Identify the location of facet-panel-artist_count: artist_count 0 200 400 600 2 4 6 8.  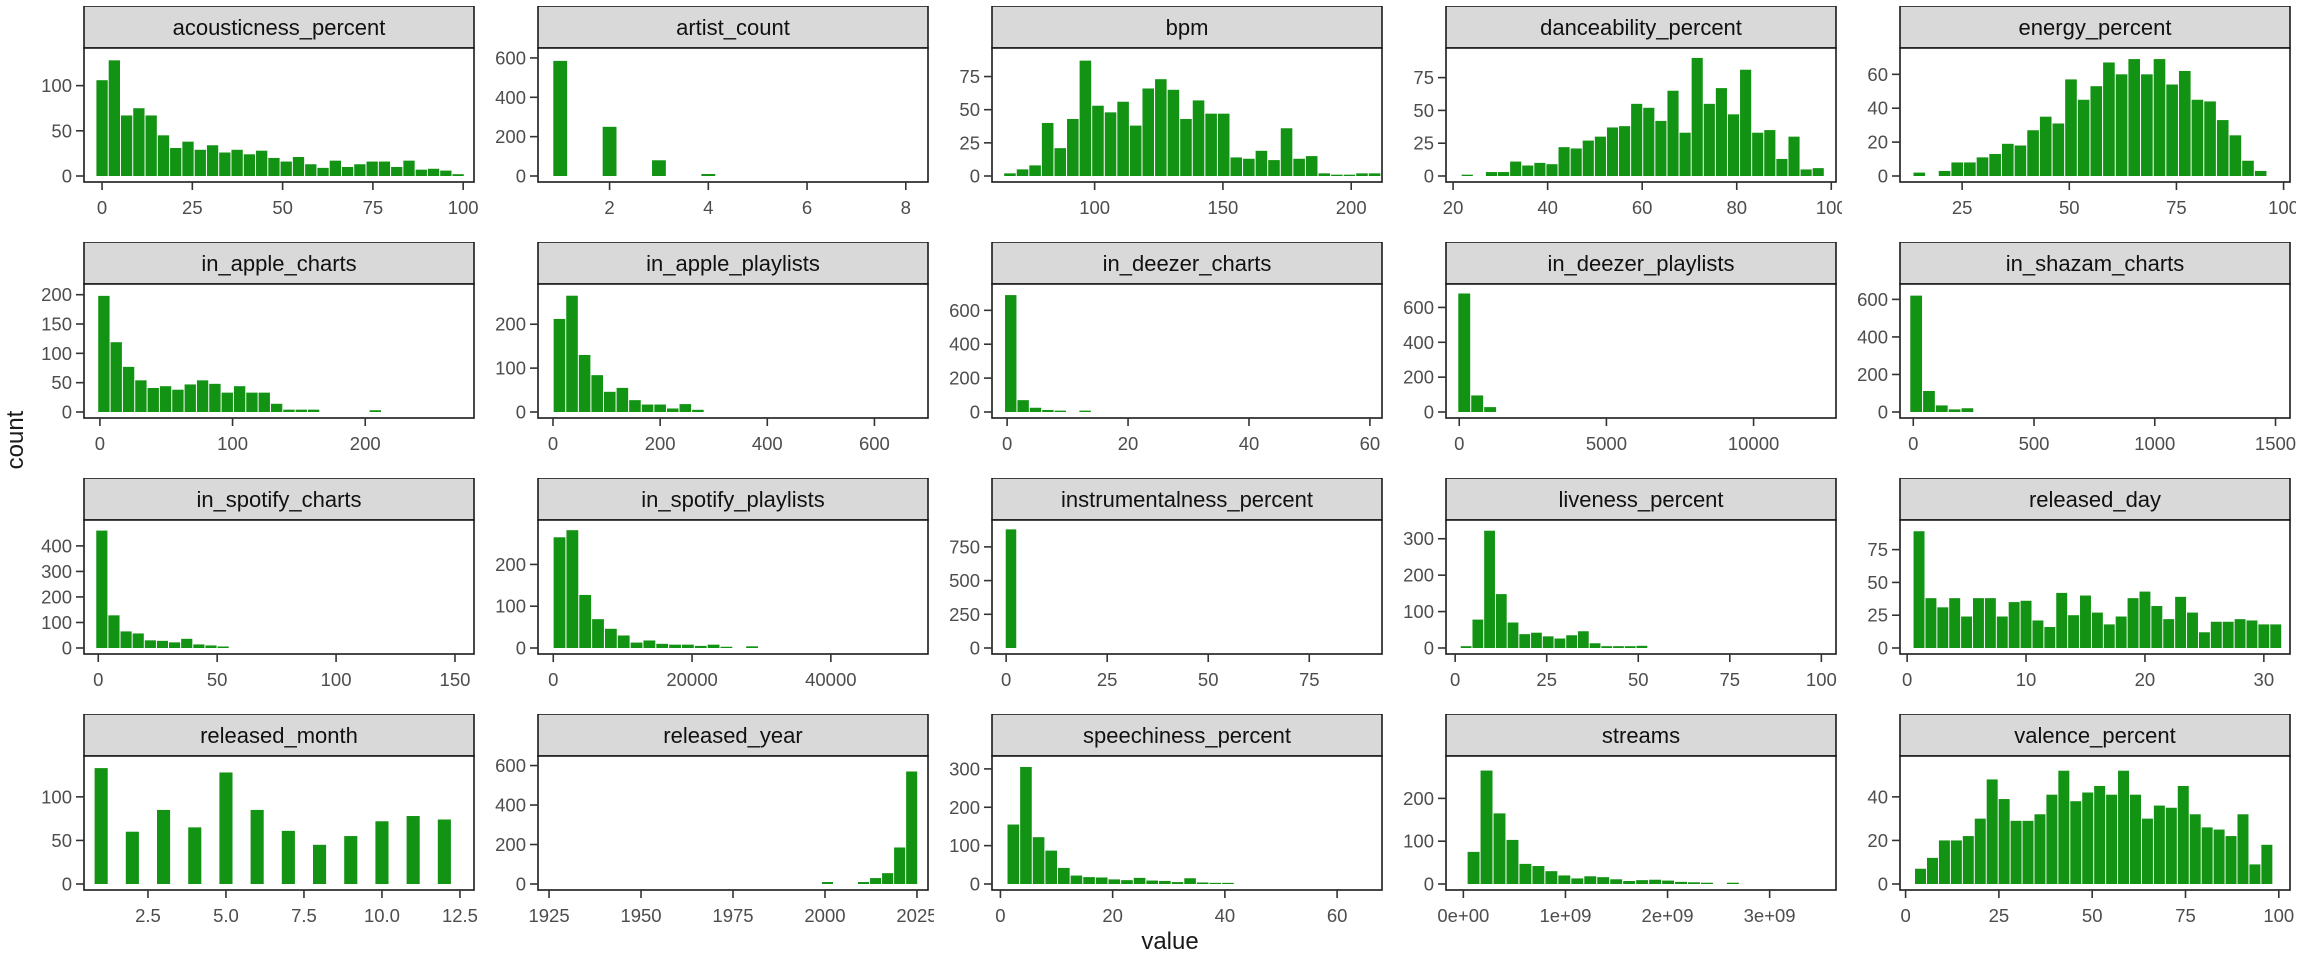
(712, 112).